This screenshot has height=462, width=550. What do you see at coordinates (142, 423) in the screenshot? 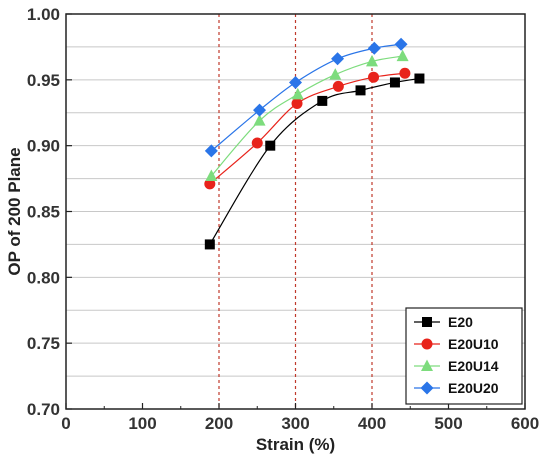
I see `x-tick-label: 100` at bounding box center [142, 423].